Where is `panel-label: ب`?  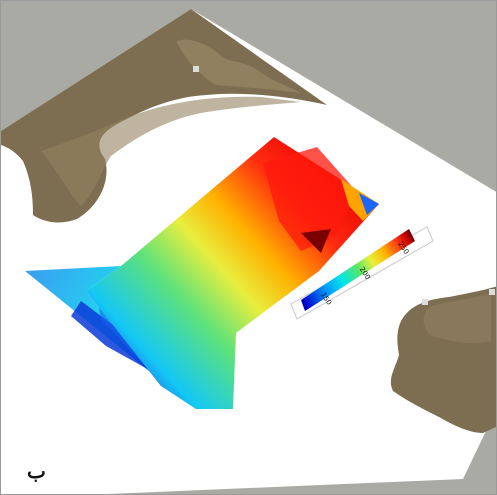 panel-label: ب is located at coordinates (36, 471).